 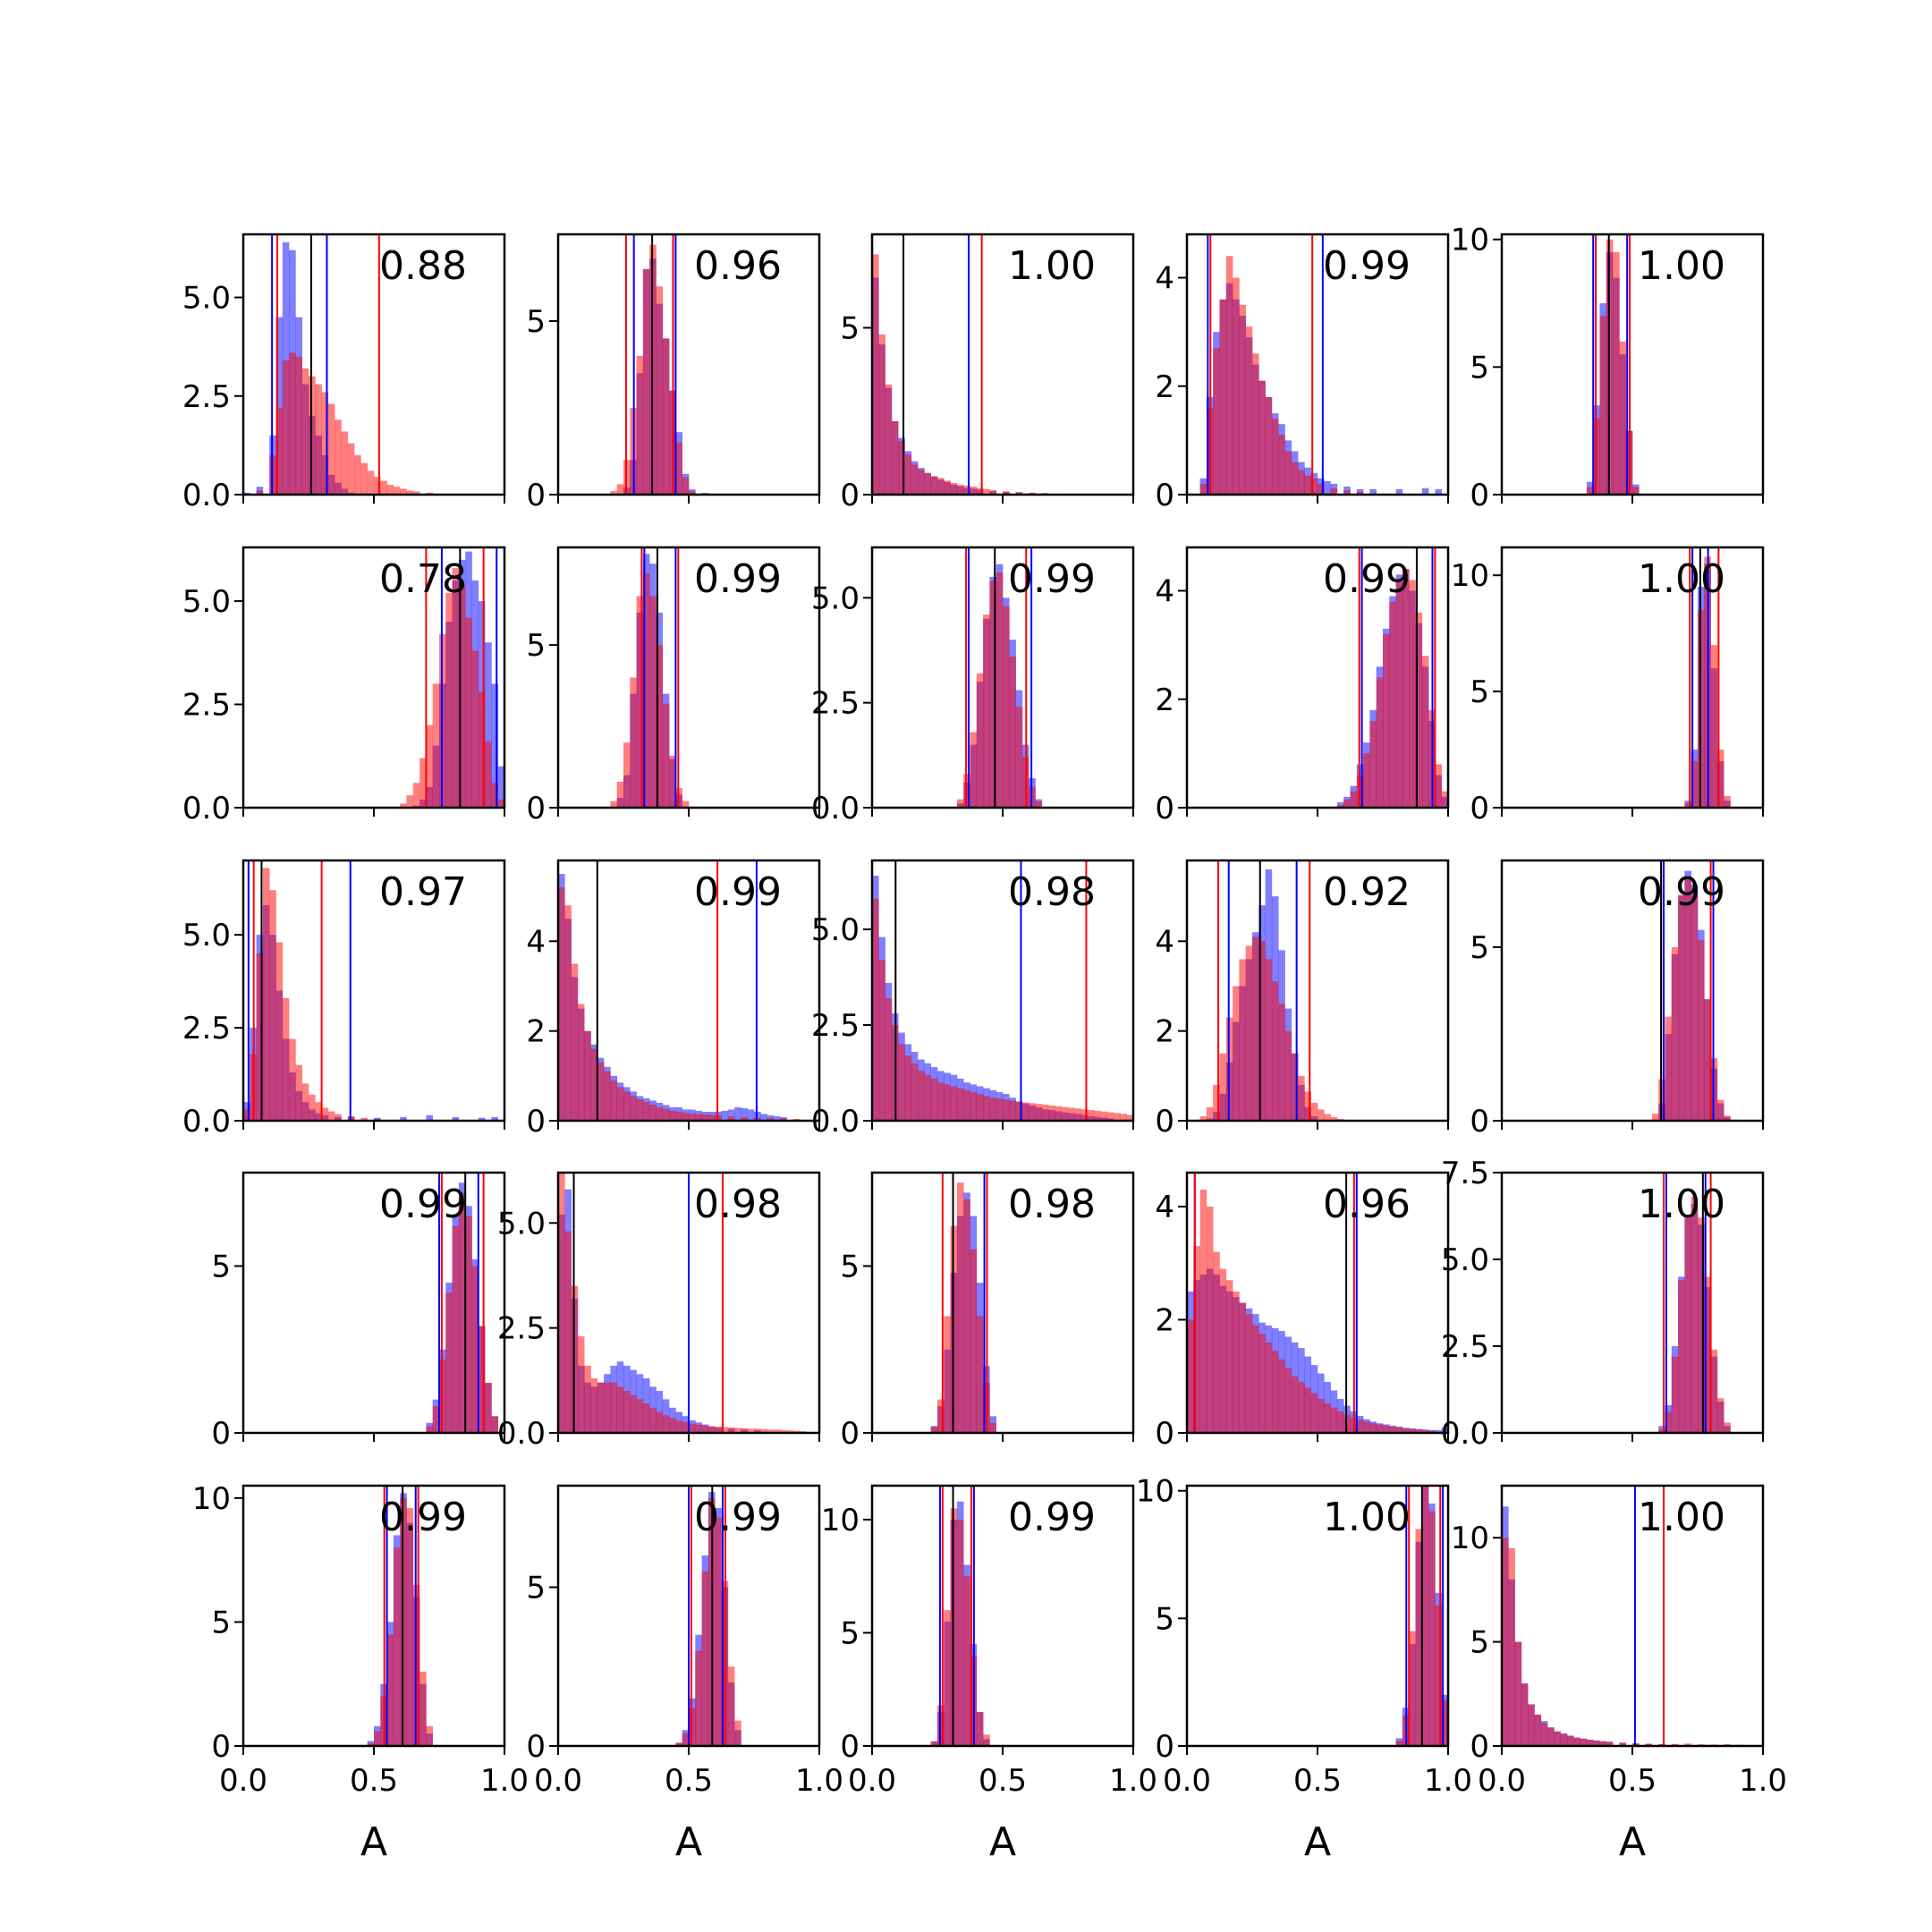 What do you see at coordinates (1164, 1320) in the screenshot?
I see `y-tick-label: 2` at bounding box center [1164, 1320].